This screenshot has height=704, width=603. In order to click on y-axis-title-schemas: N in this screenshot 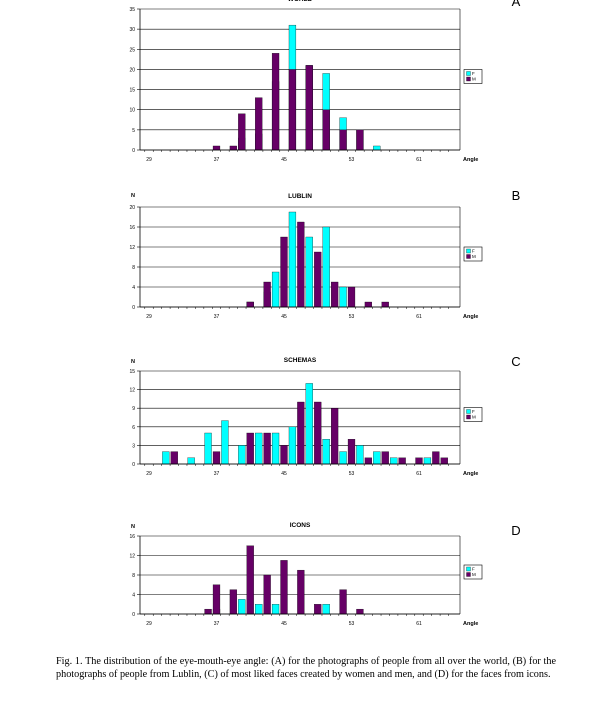, I will do `click(133, 362)`.